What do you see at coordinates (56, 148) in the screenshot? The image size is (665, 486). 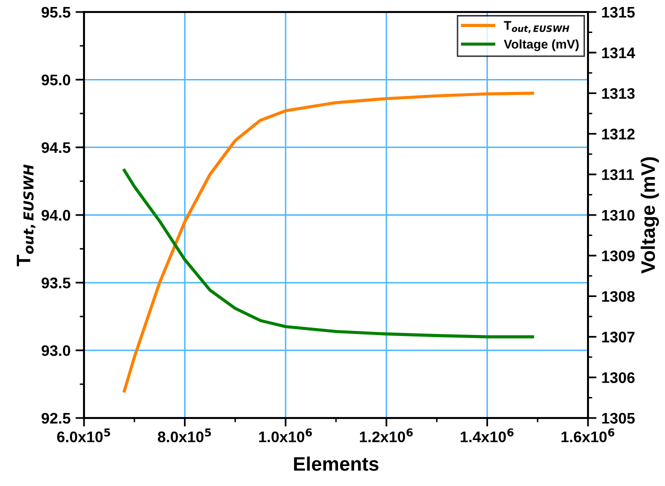 I see `y-tick-label: 94.5` at bounding box center [56, 148].